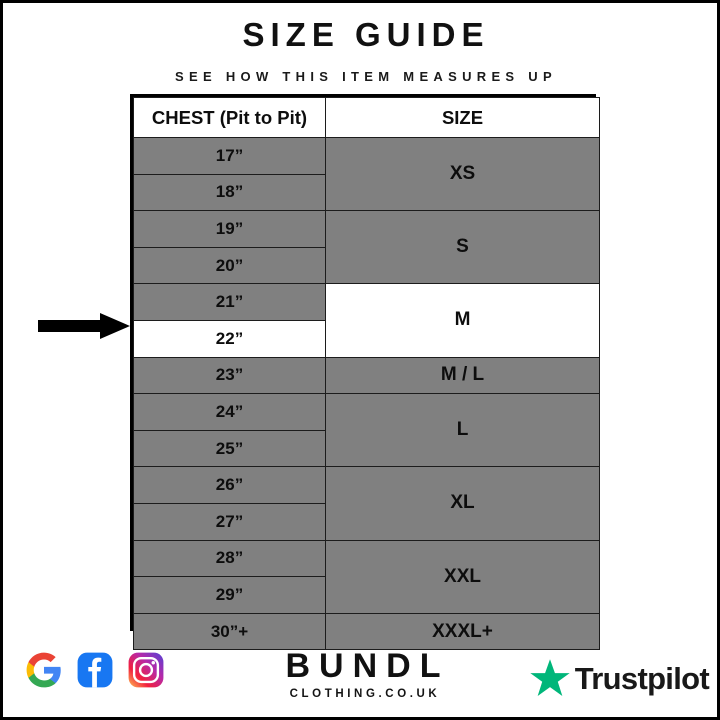  I want to click on table-row: 23” M / L, so click(366, 375).